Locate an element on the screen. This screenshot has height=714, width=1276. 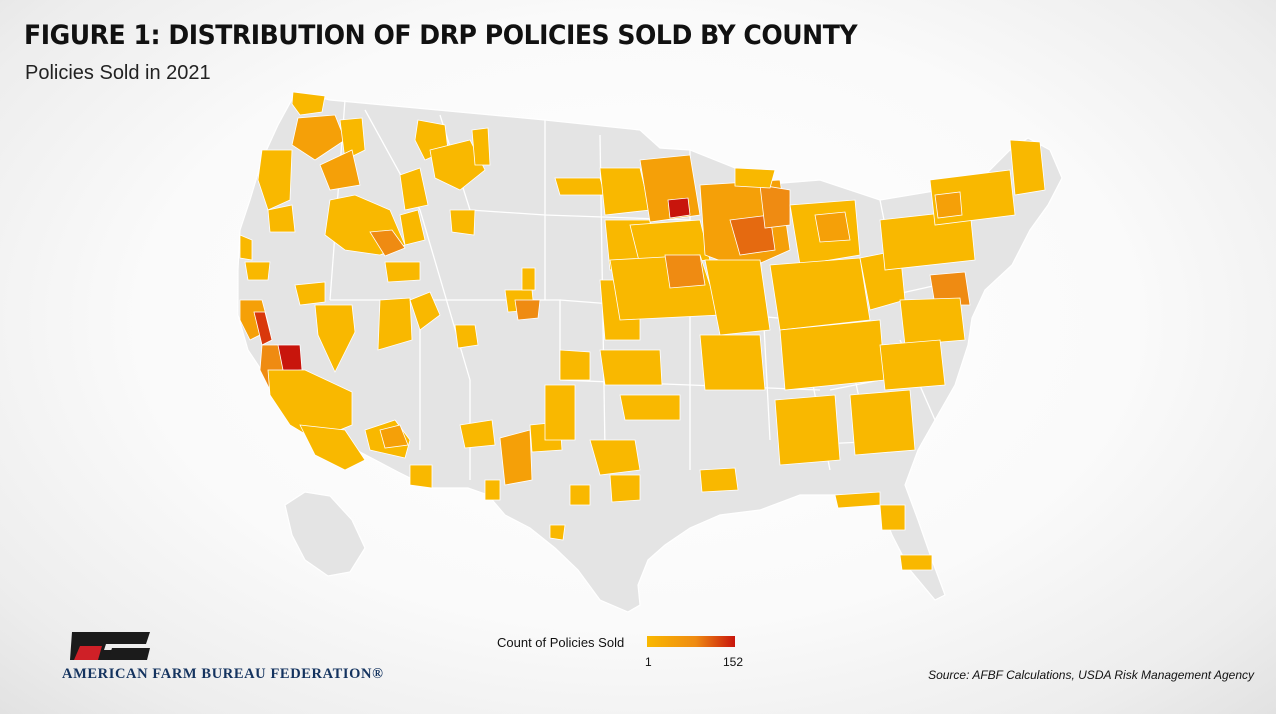
county-cluster-ia-ne is located at coordinates (685, 271).